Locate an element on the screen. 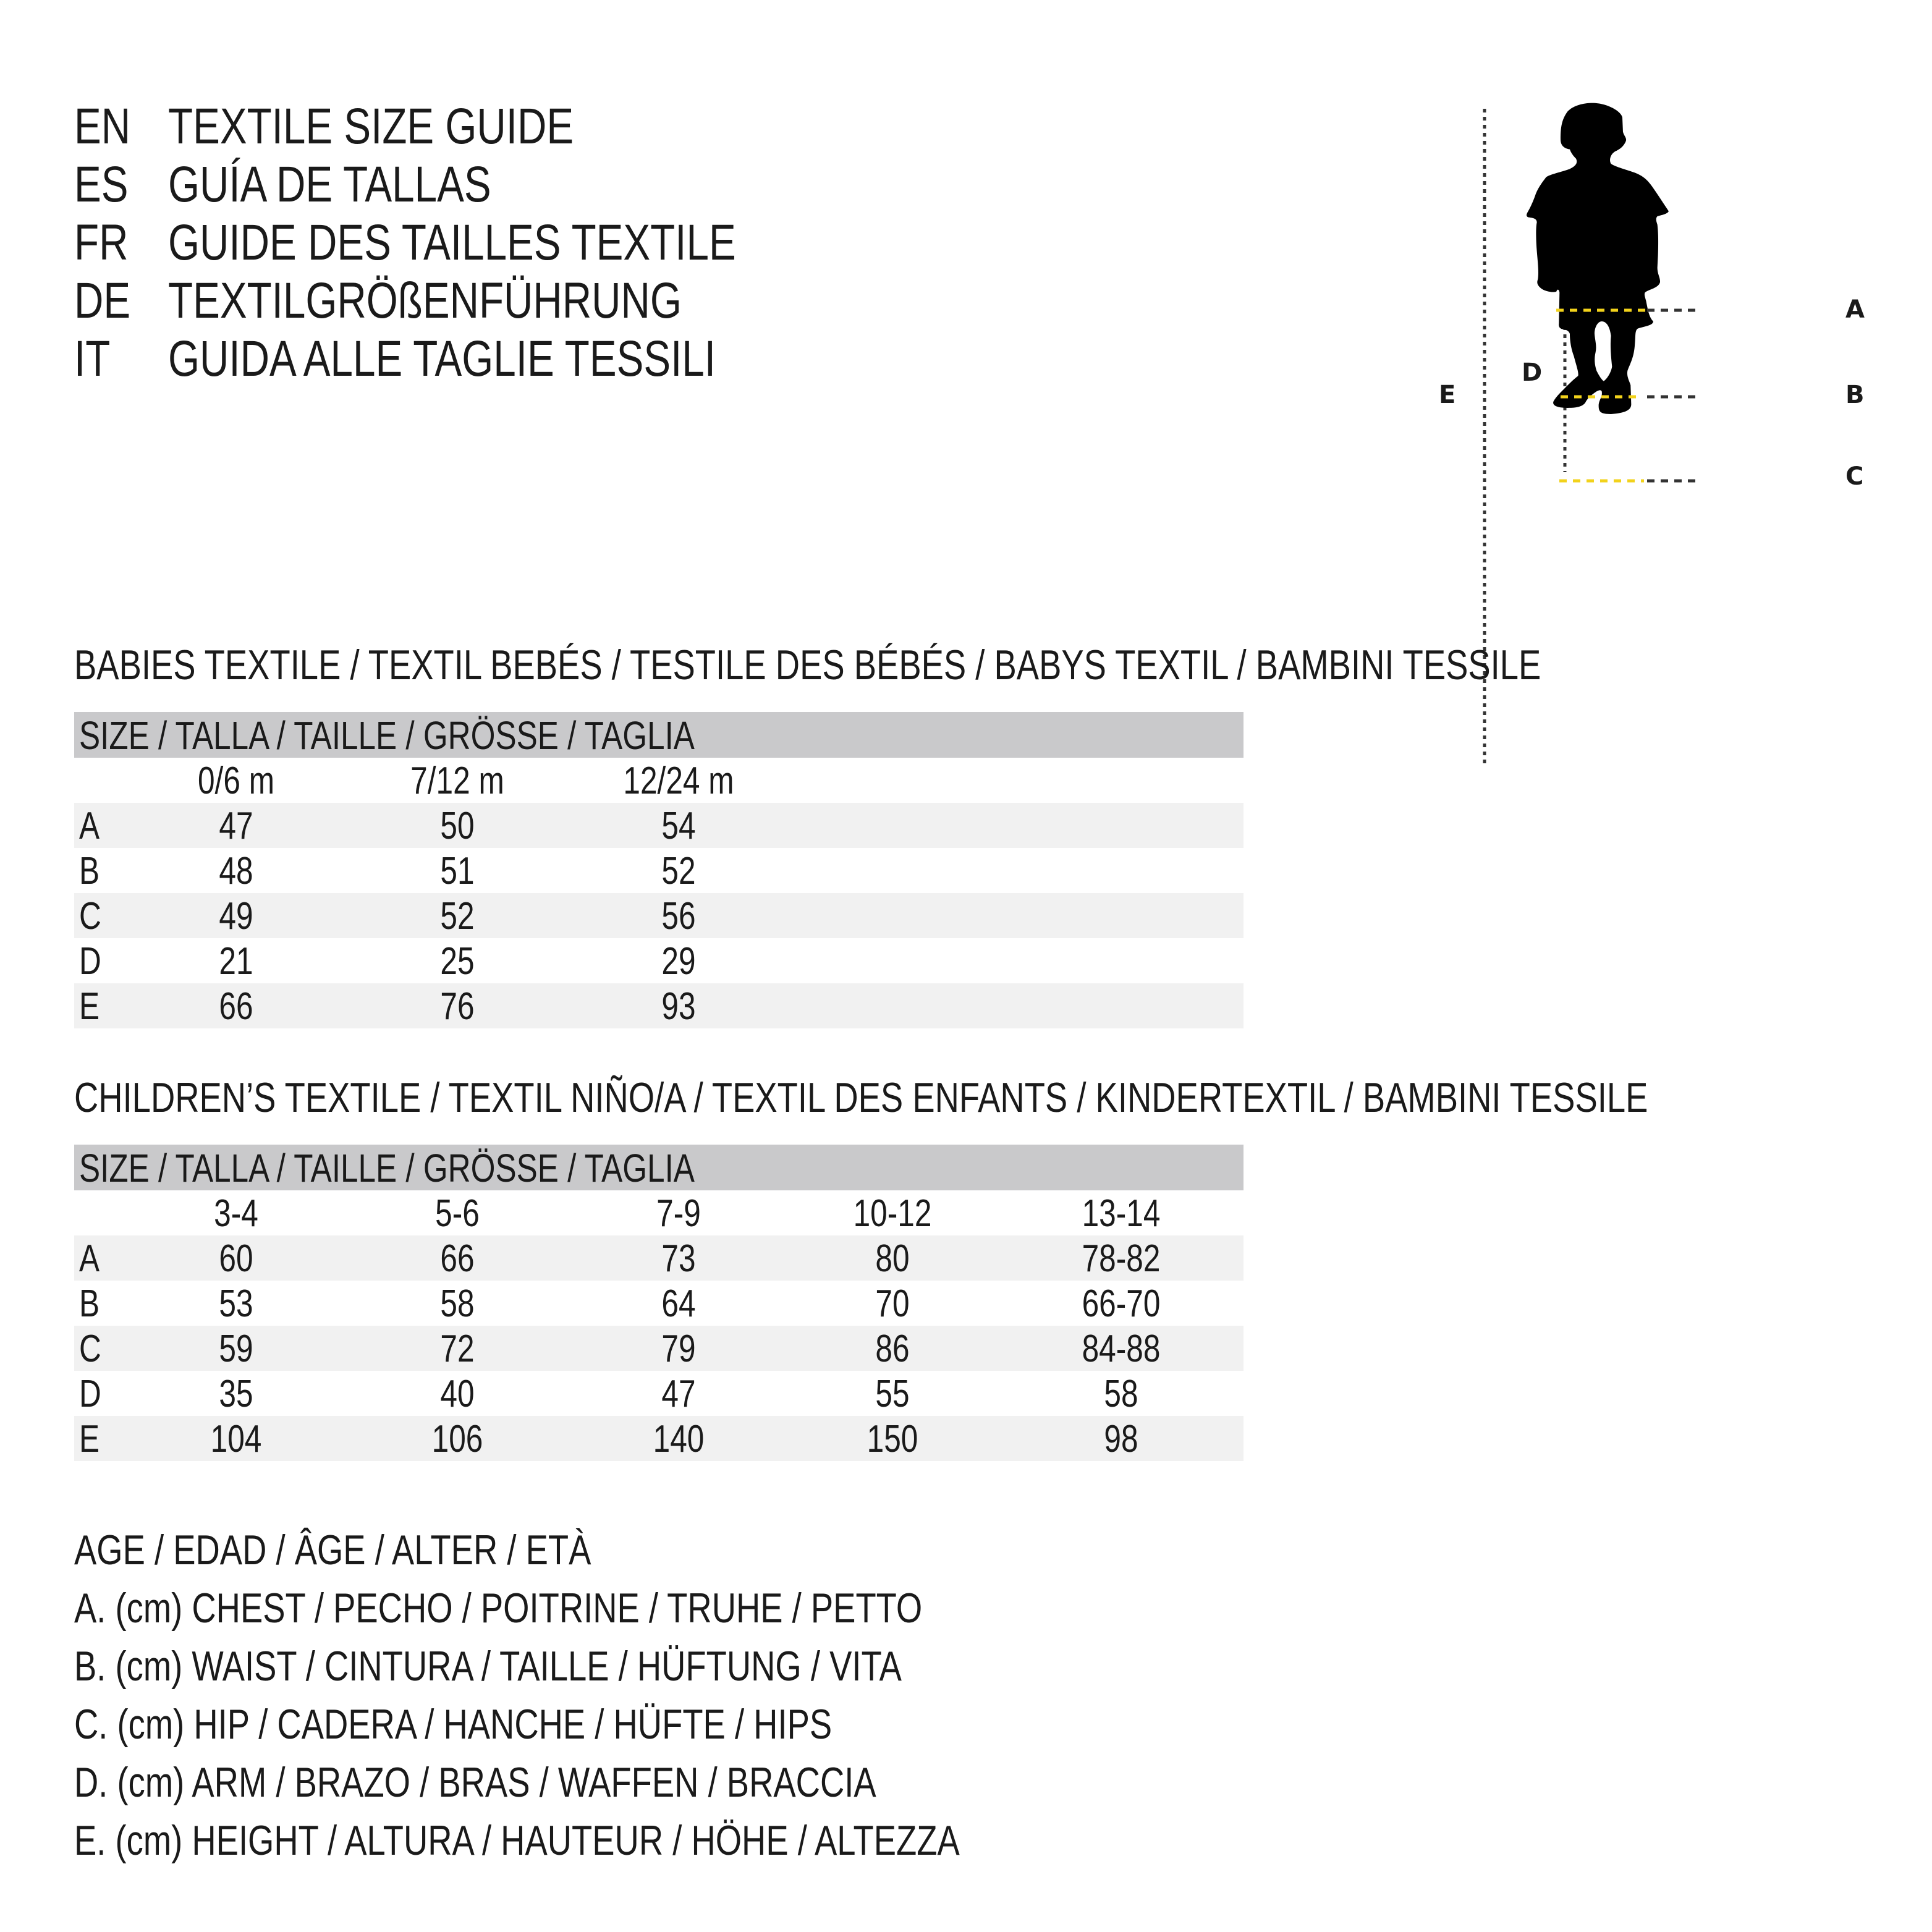 The width and height of the screenshot is (1932, 1932). column-header: 5-6 is located at coordinates (457, 1213).